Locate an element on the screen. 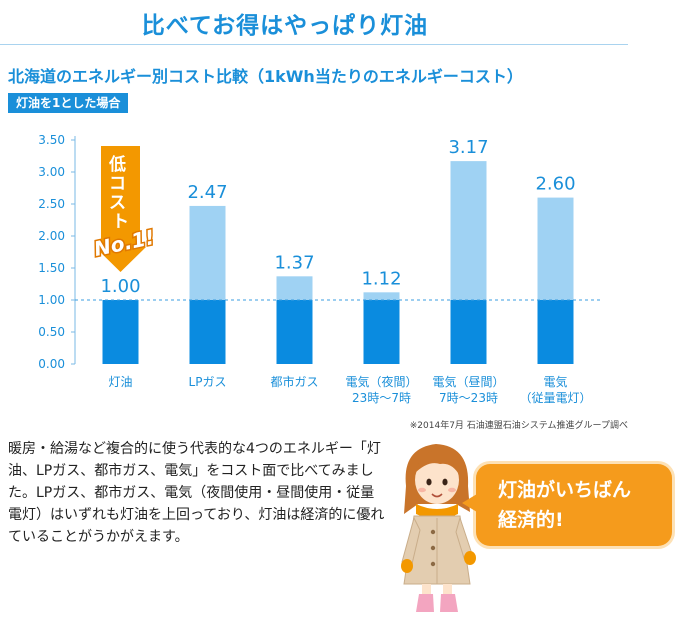  y-tick-label: 0.50 is located at coordinates (51, 332).